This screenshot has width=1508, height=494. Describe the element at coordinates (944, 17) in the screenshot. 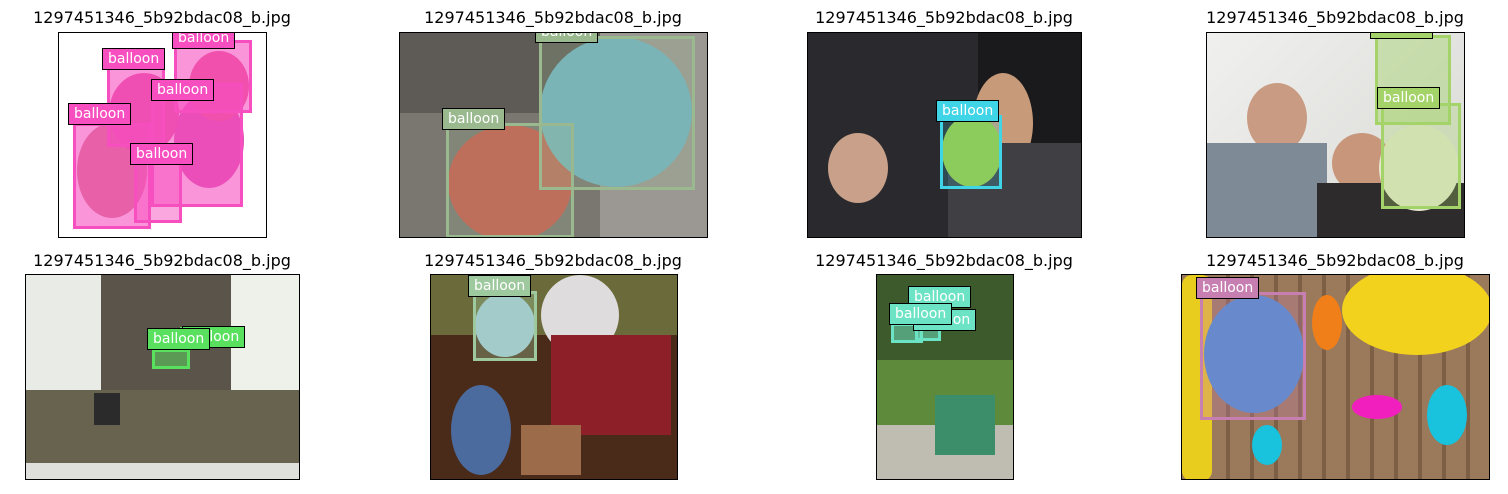

I see `panel-3-title: 1297451346_5b92bdac08_b.jpg` at that location.